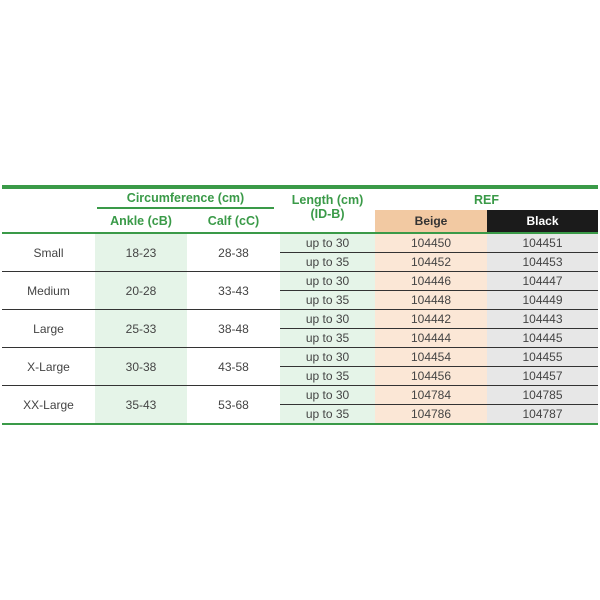 Image resolution: width=600 pixels, height=600 pixels. What do you see at coordinates (542, 319) in the screenshot?
I see `black-ref-cell: 104443` at bounding box center [542, 319].